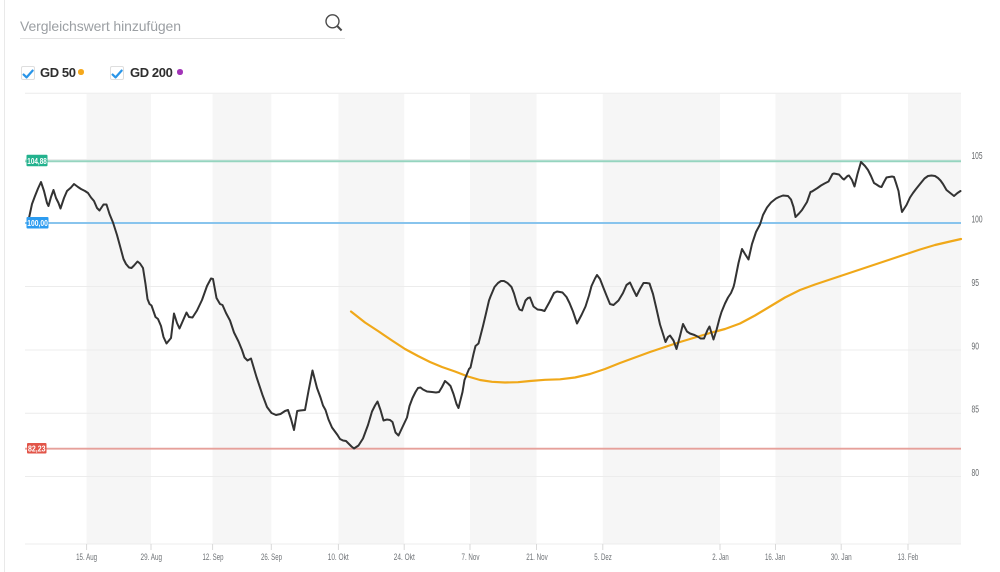  I want to click on svg-text: 13. Feb, so click(908, 557).